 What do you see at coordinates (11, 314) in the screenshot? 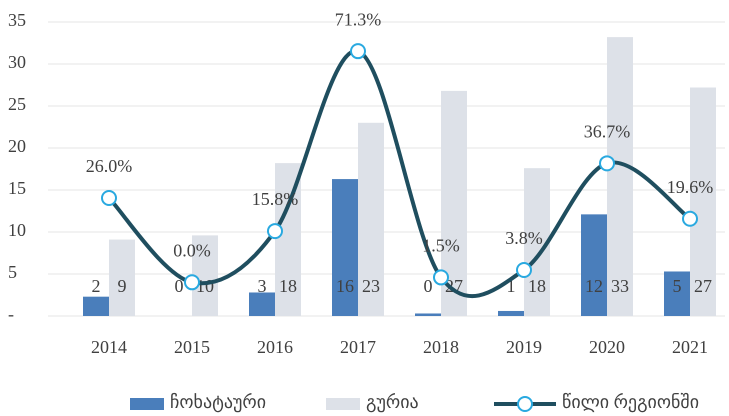
I see `y-tick-label: -` at bounding box center [11, 314].